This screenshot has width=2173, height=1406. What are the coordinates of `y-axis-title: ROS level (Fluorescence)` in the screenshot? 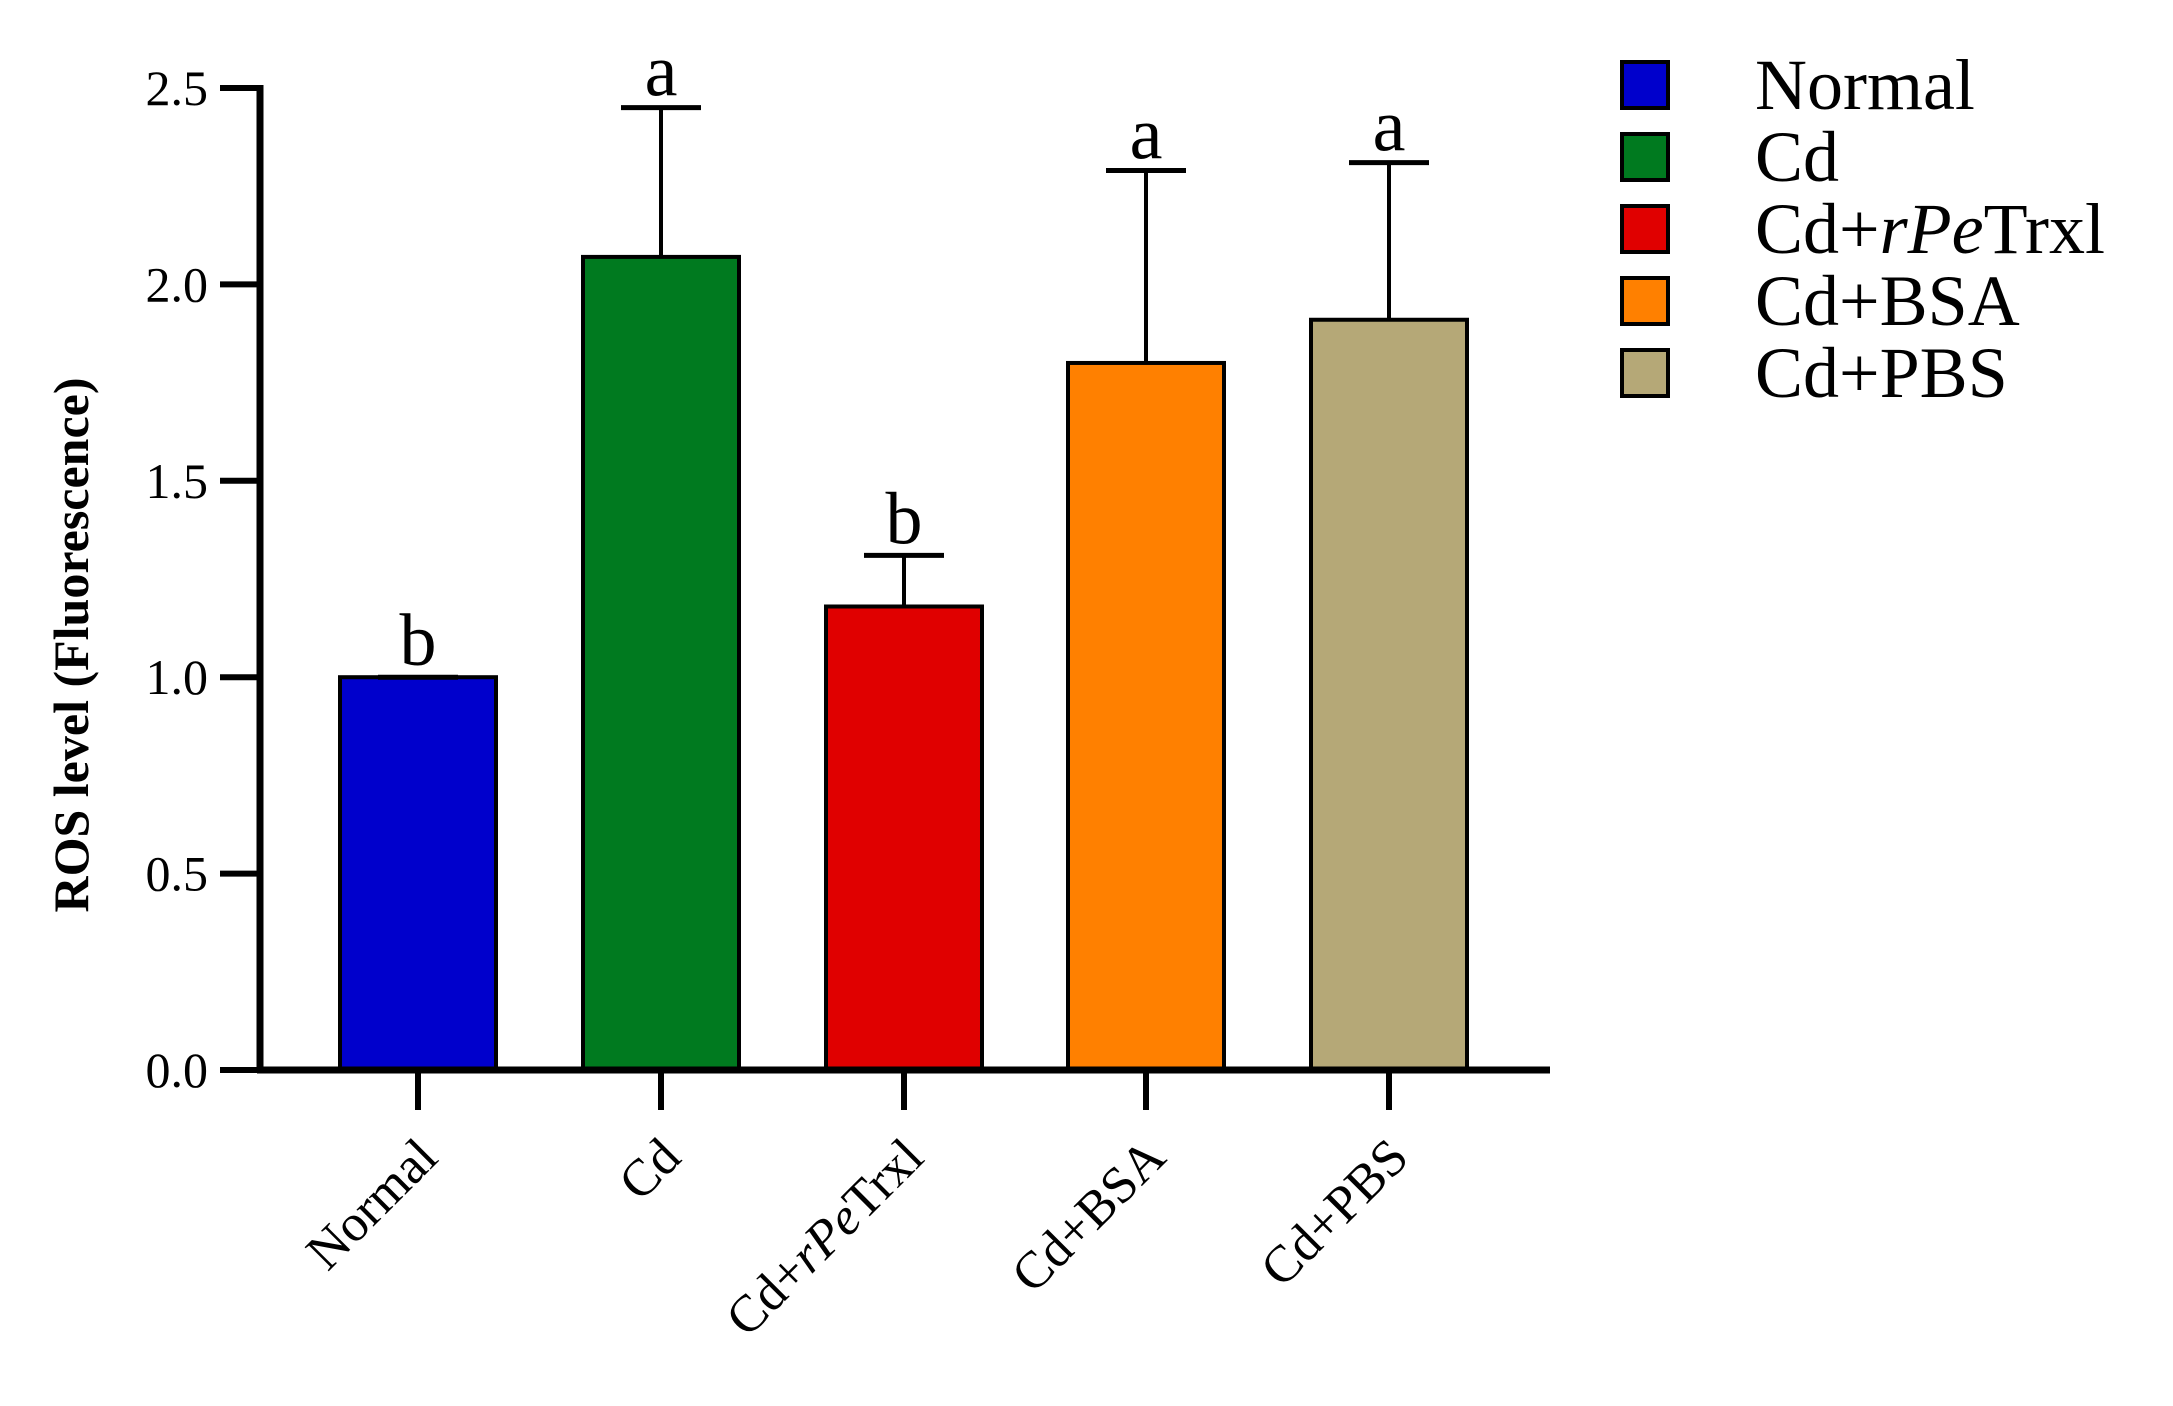 It's located at (71, 644).